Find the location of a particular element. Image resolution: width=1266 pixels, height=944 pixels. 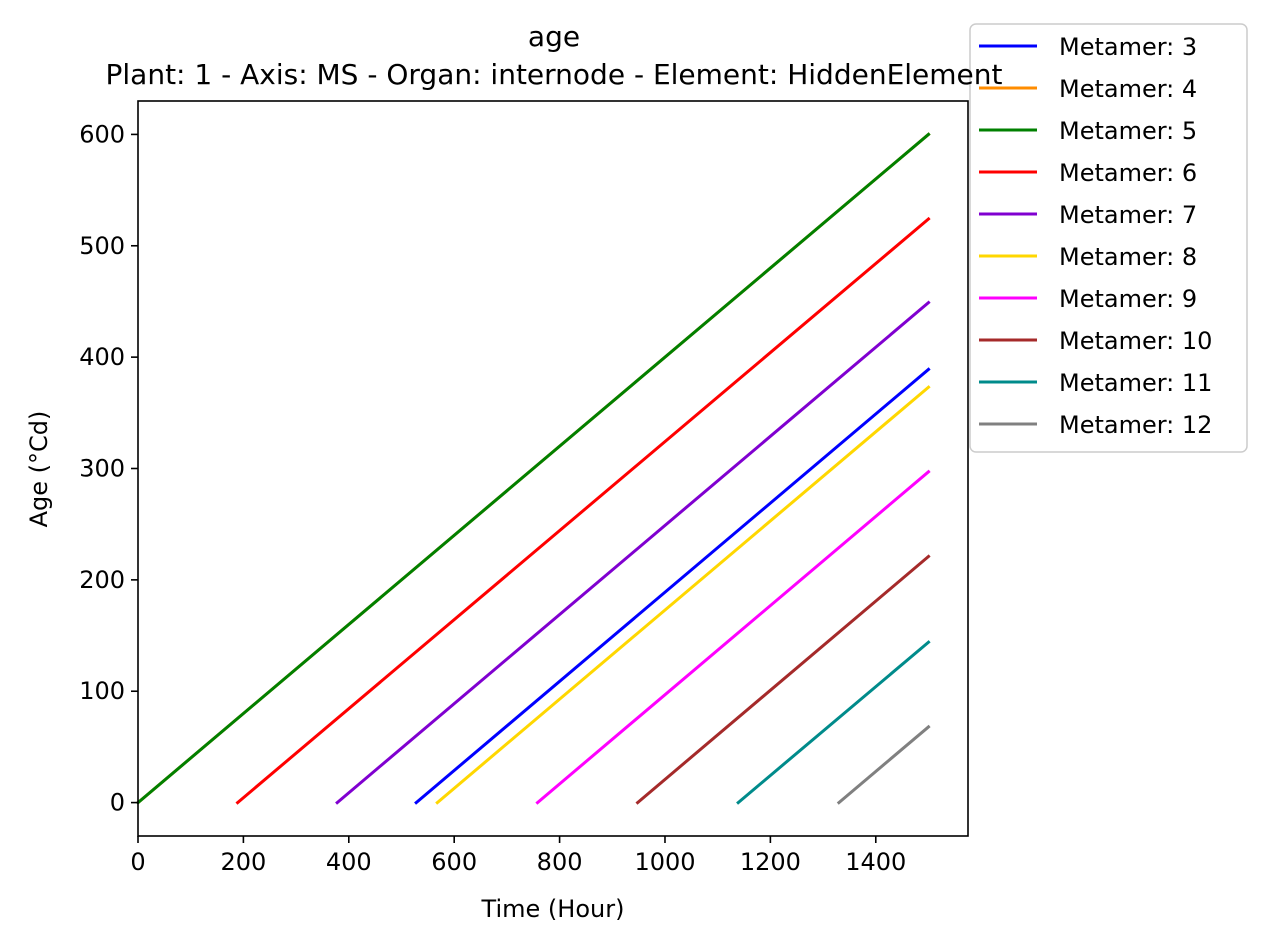

x-tick-label: 800 is located at coordinates (560, 862).